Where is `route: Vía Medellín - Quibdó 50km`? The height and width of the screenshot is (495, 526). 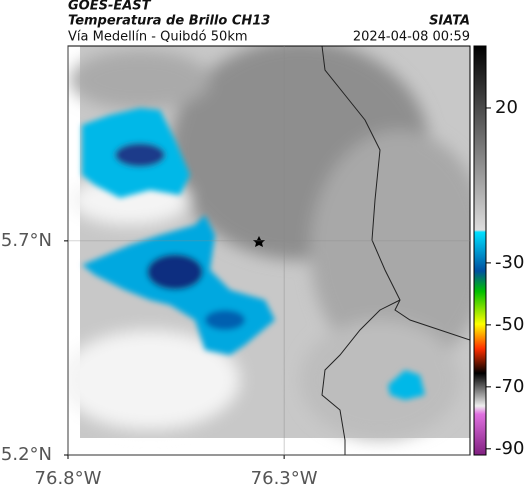
route: Vía Medellín - Quibdó 50km is located at coordinates (158, 37).